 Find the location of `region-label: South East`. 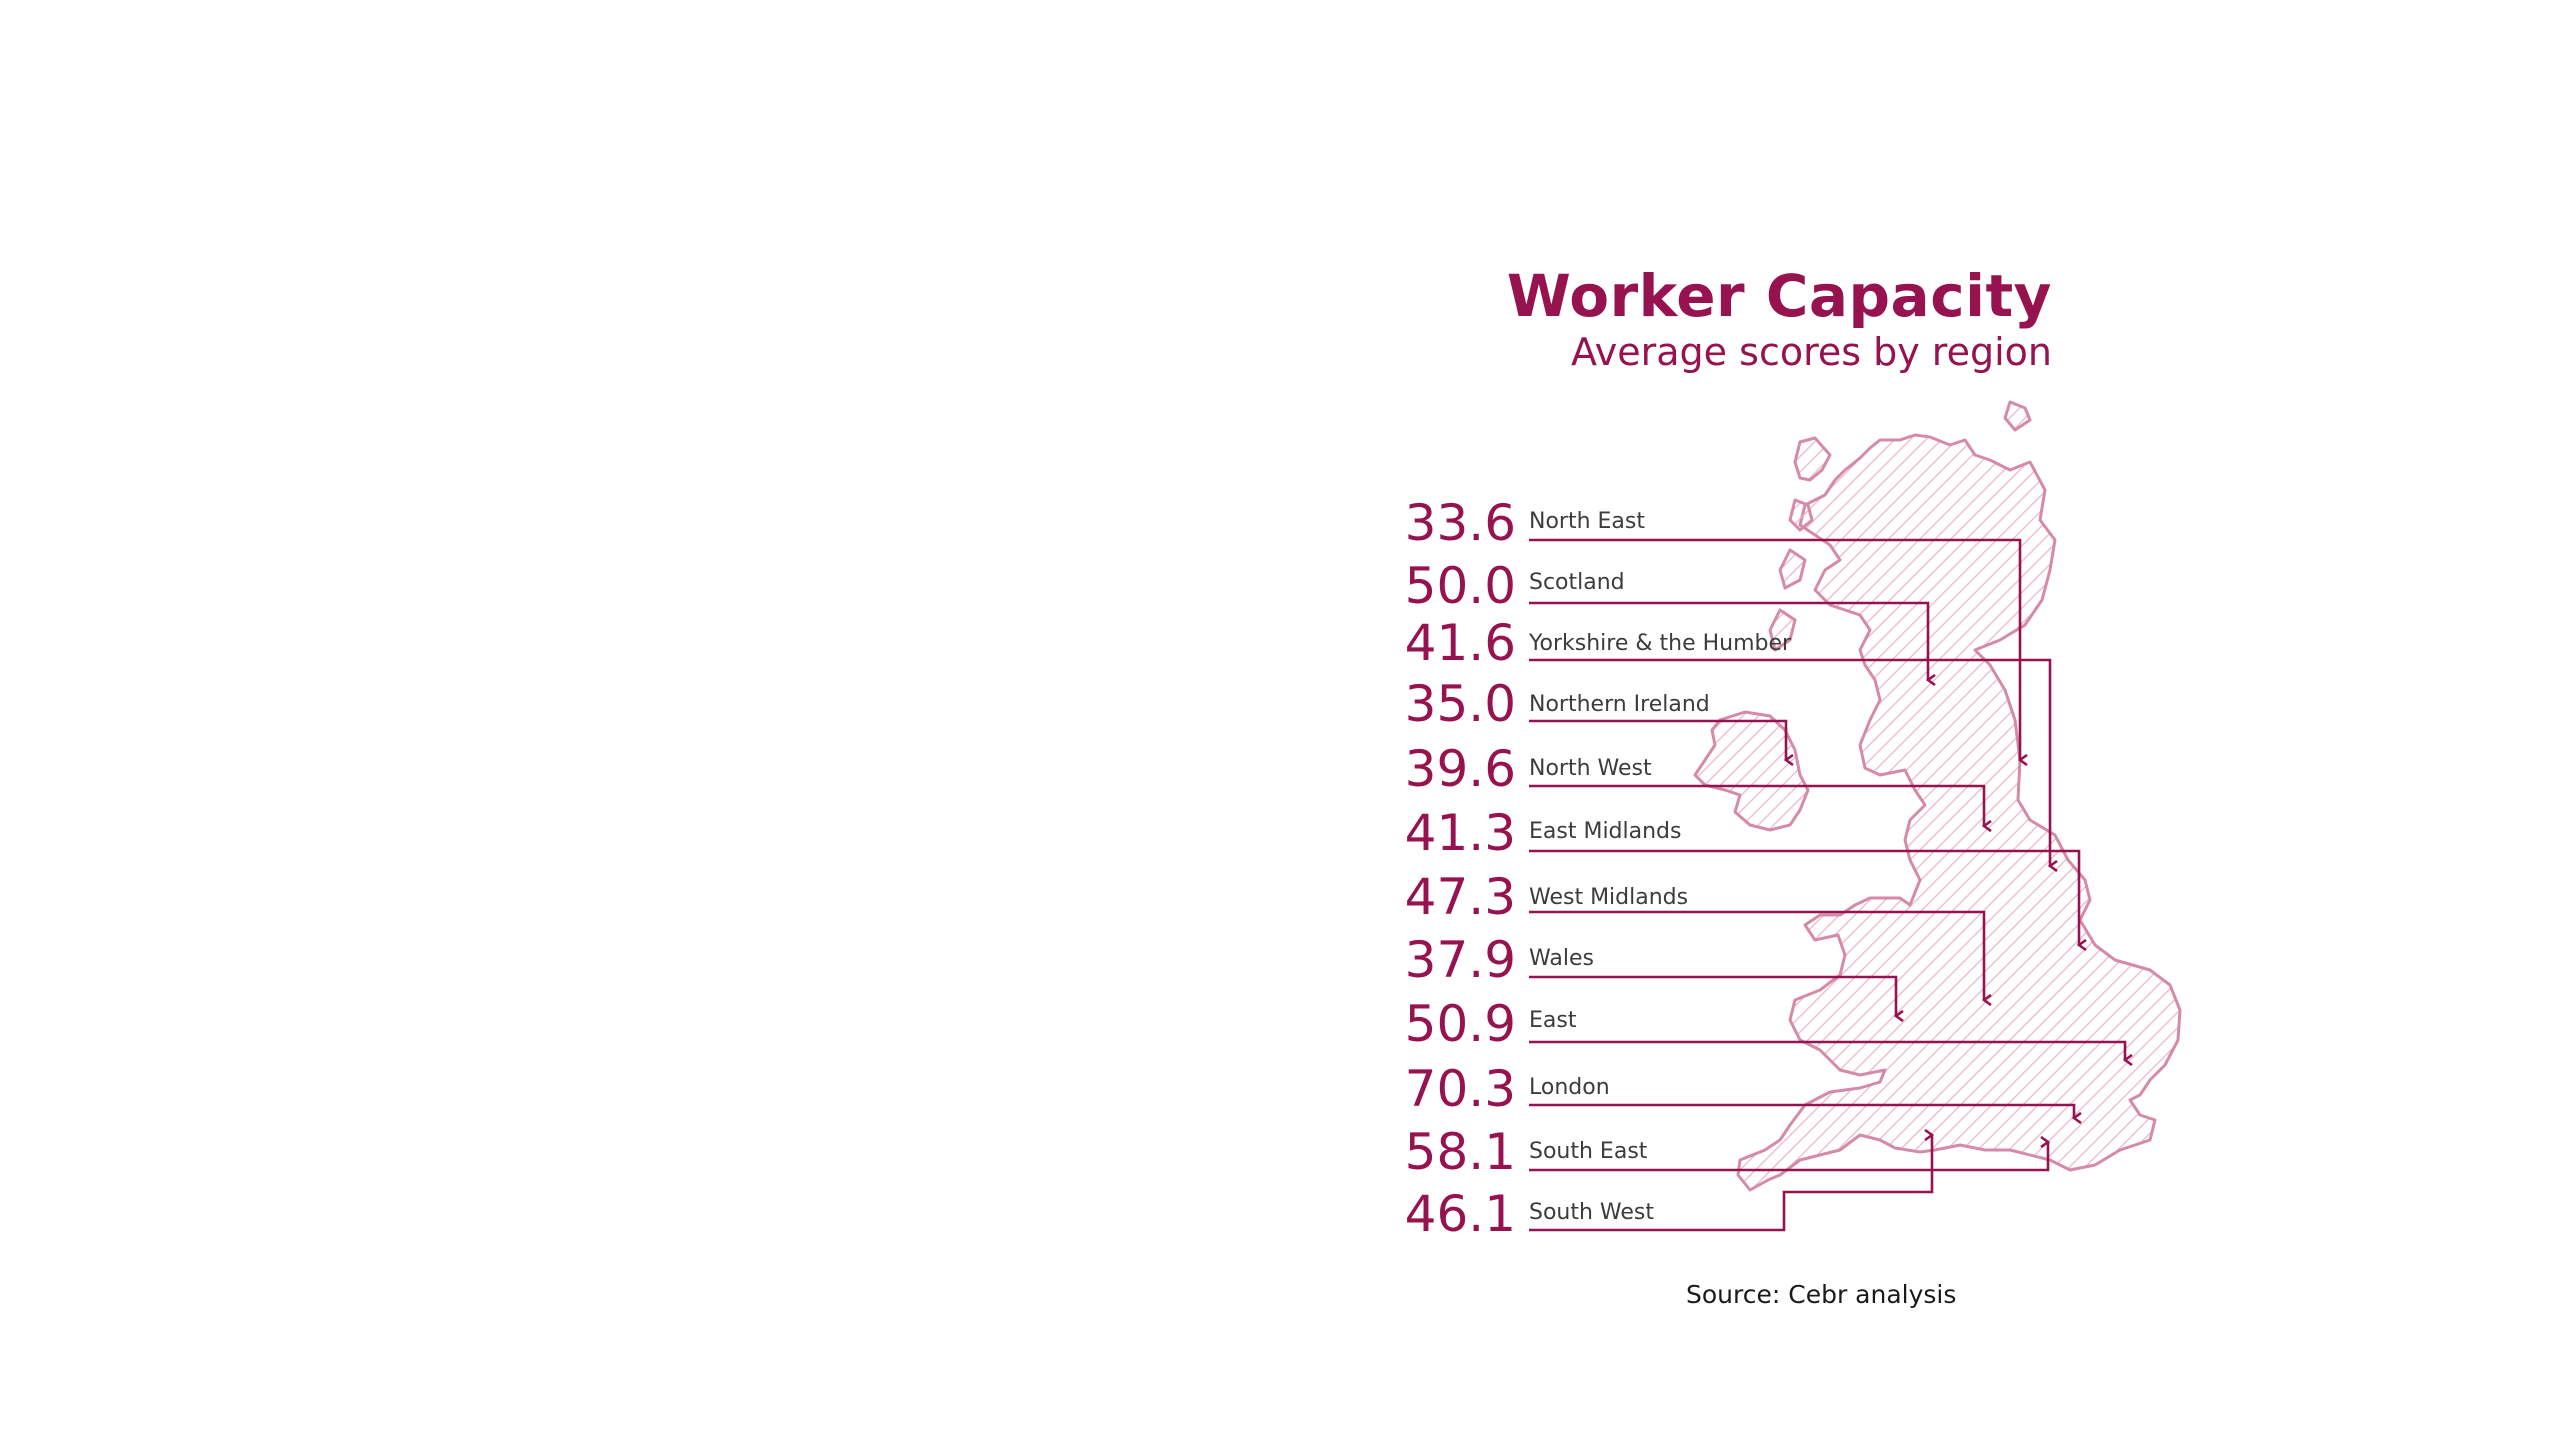

region-label: South East is located at coordinates (1588, 1151).